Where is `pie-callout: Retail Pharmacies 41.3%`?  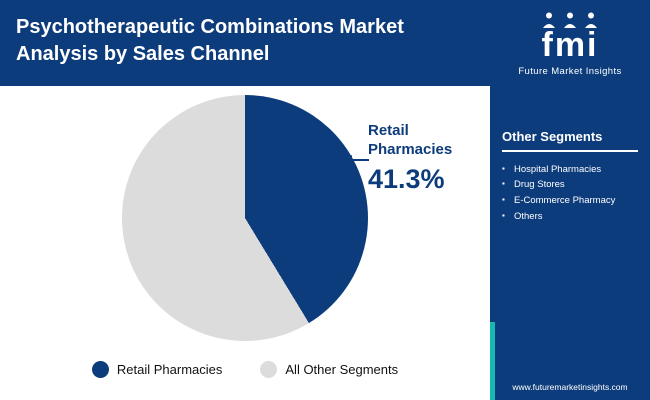
pie-callout: Retail Pharmacies 41.3% is located at coordinates (427, 158).